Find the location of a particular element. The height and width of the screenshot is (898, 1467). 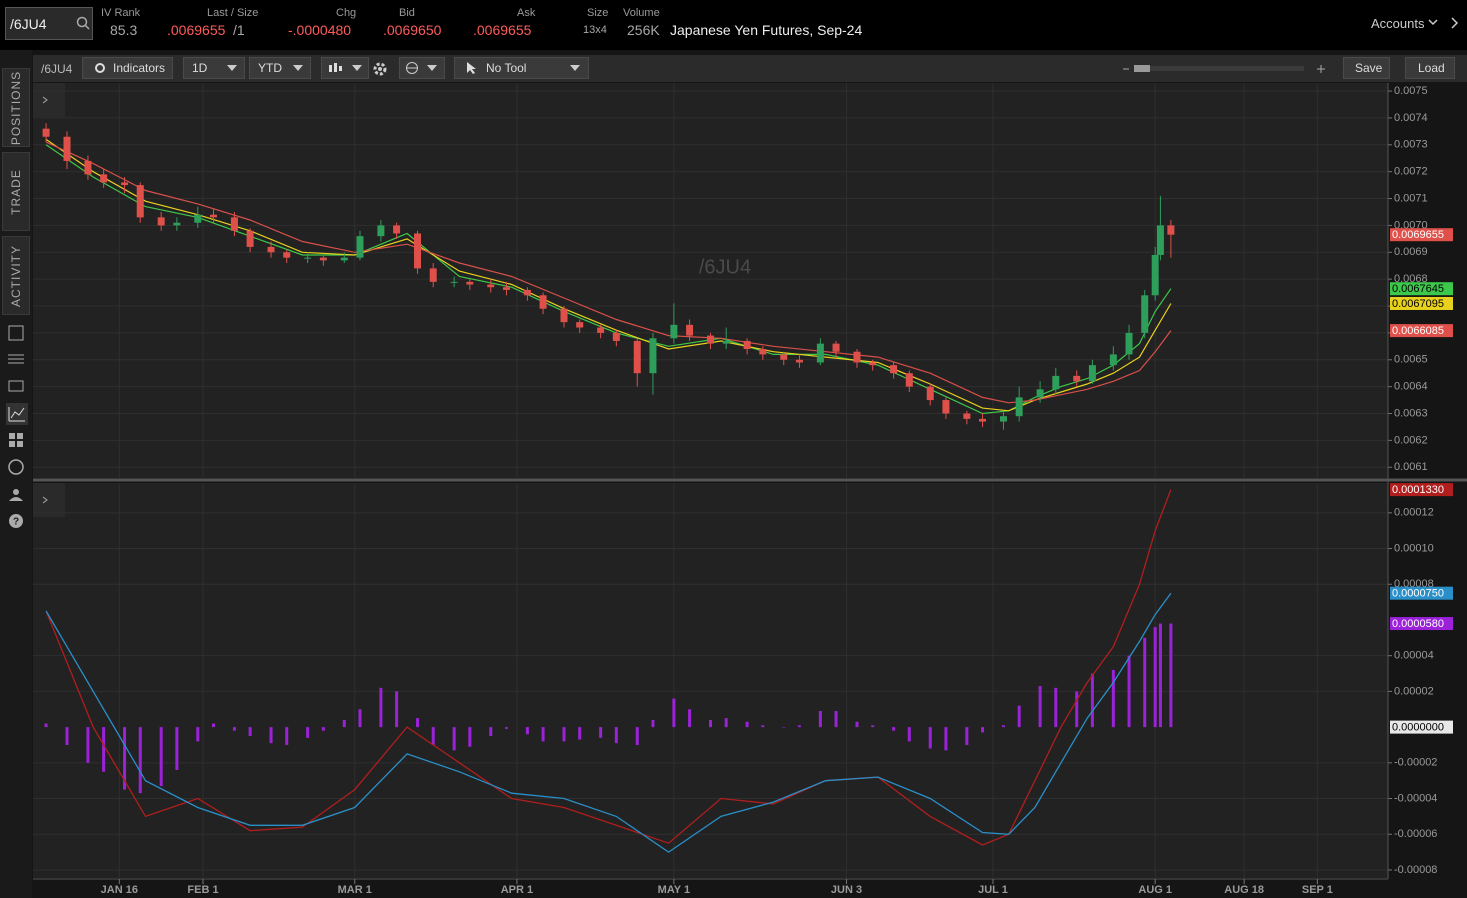

value: 13x4 is located at coordinates (595, 30).